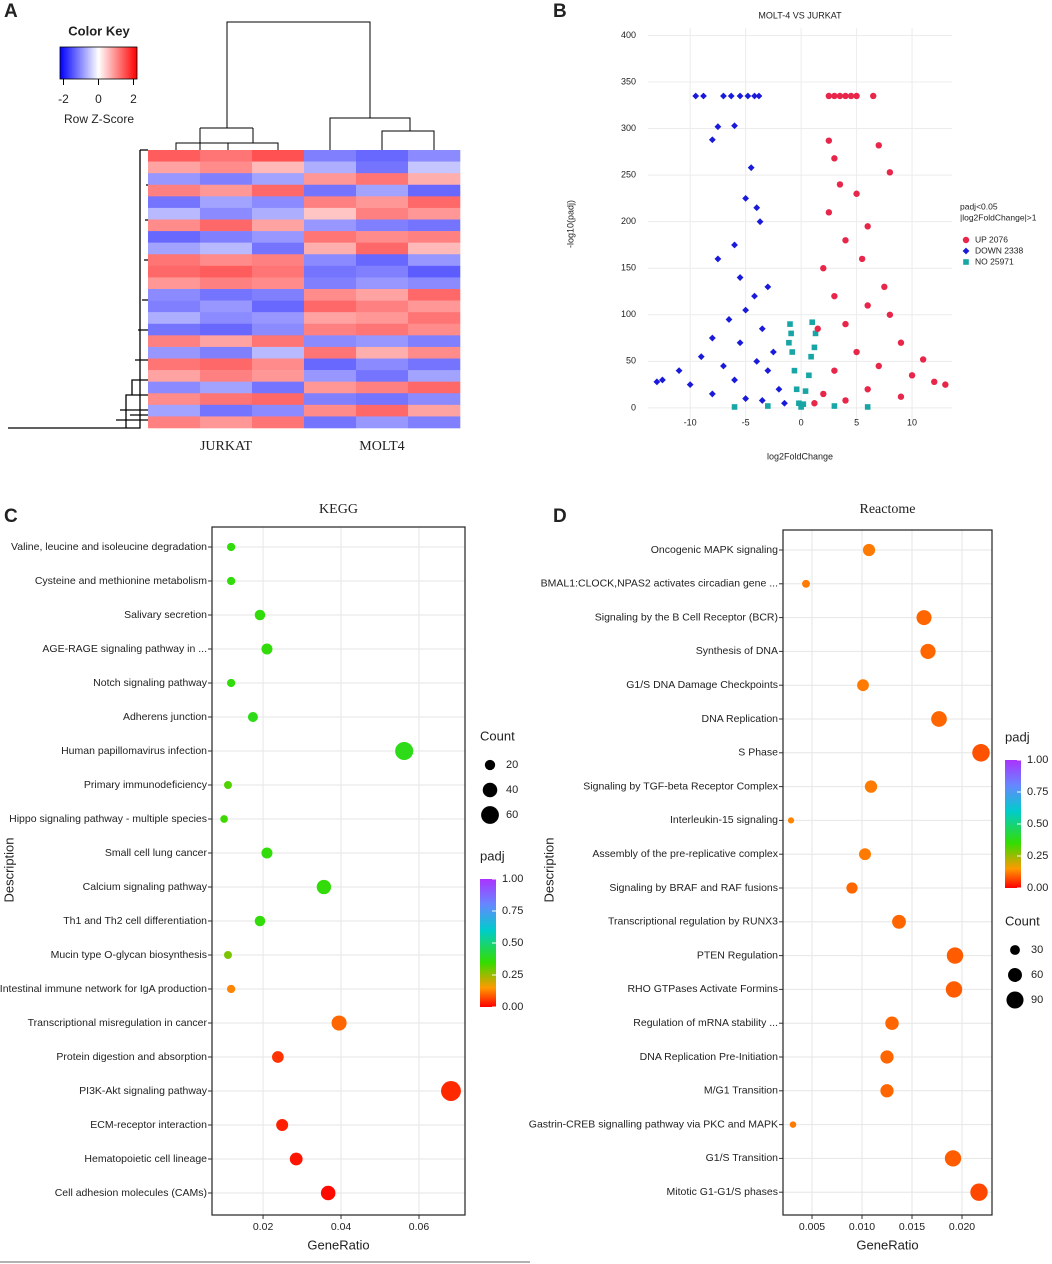  I want to click on y-tick-label: Signaling by BRAF and RAF fusions, so click(693, 888).